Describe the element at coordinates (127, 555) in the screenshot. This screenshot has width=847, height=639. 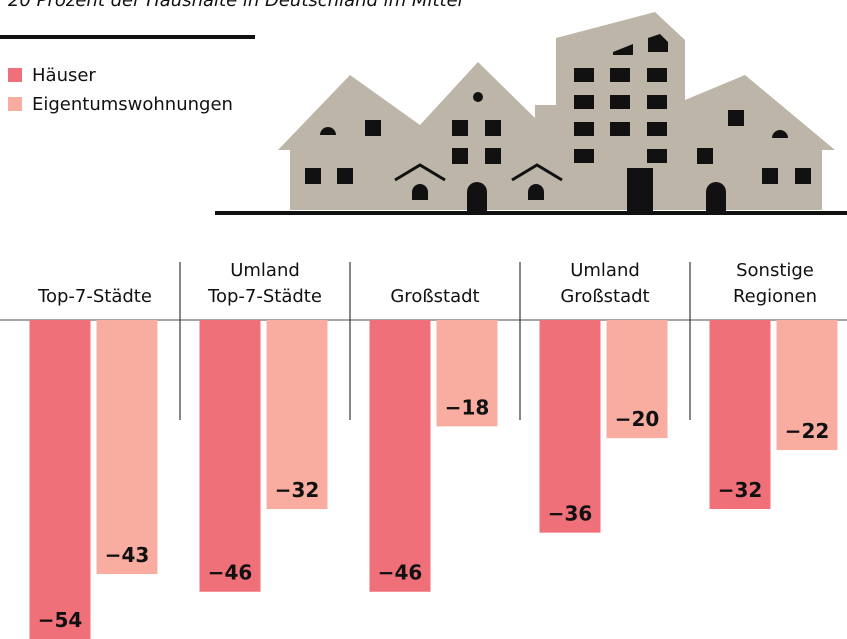
I see `value-label: −43` at that location.